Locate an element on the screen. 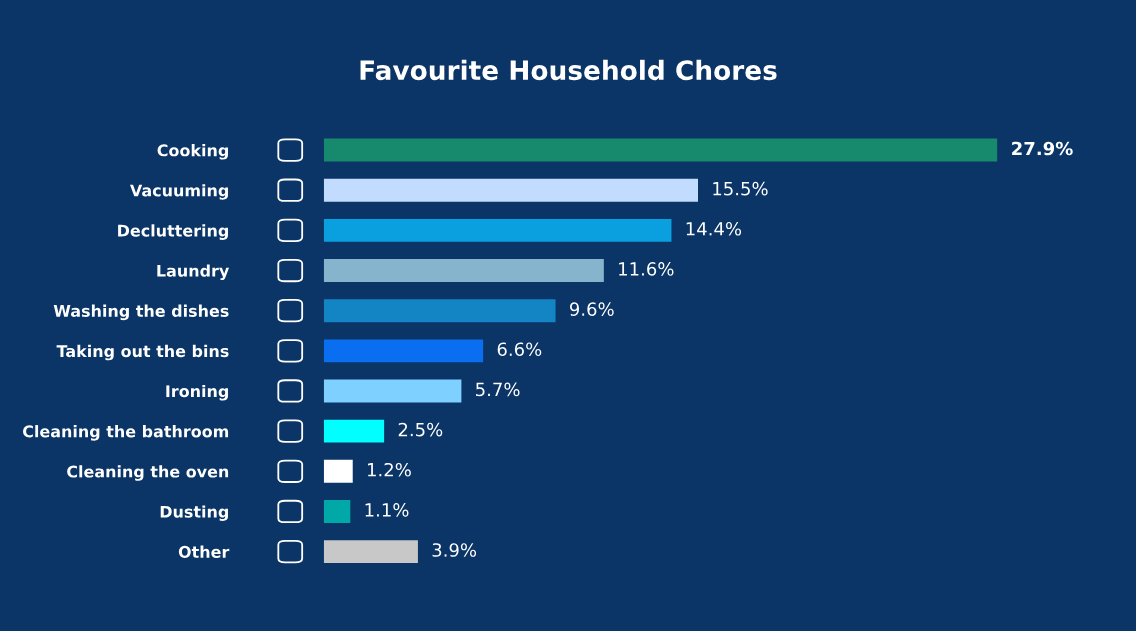 The height and width of the screenshot is (631, 1136). data-label: 9.6% is located at coordinates (591, 309).